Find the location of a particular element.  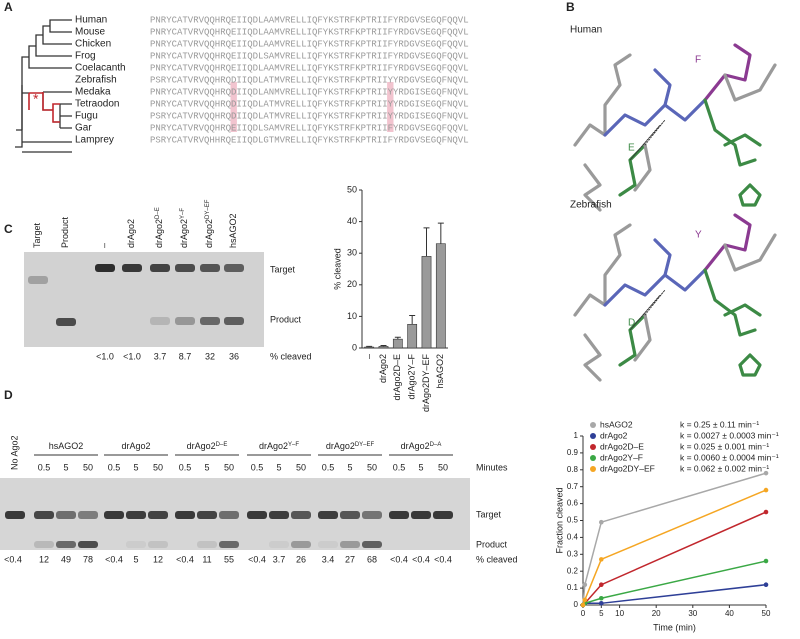

legend-annotation: k = 0.0027 ± 0.0003 min⁻¹ is located at coordinates (729, 435).